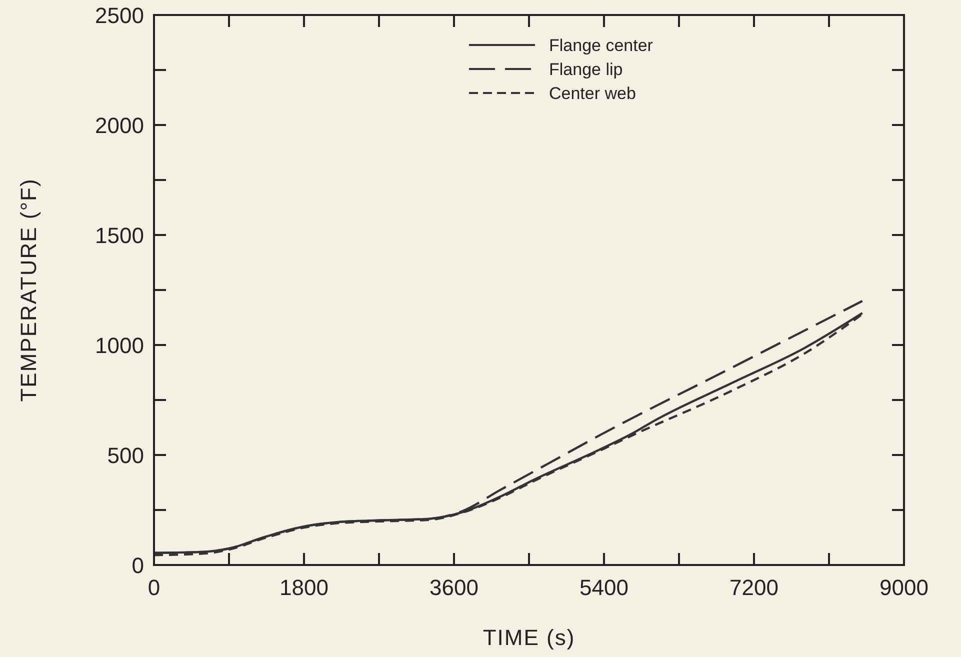 This screenshot has height=657, width=961. Describe the element at coordinates (904, 587) in the screenshot. I see `x-tick-label: 9000` at that location.